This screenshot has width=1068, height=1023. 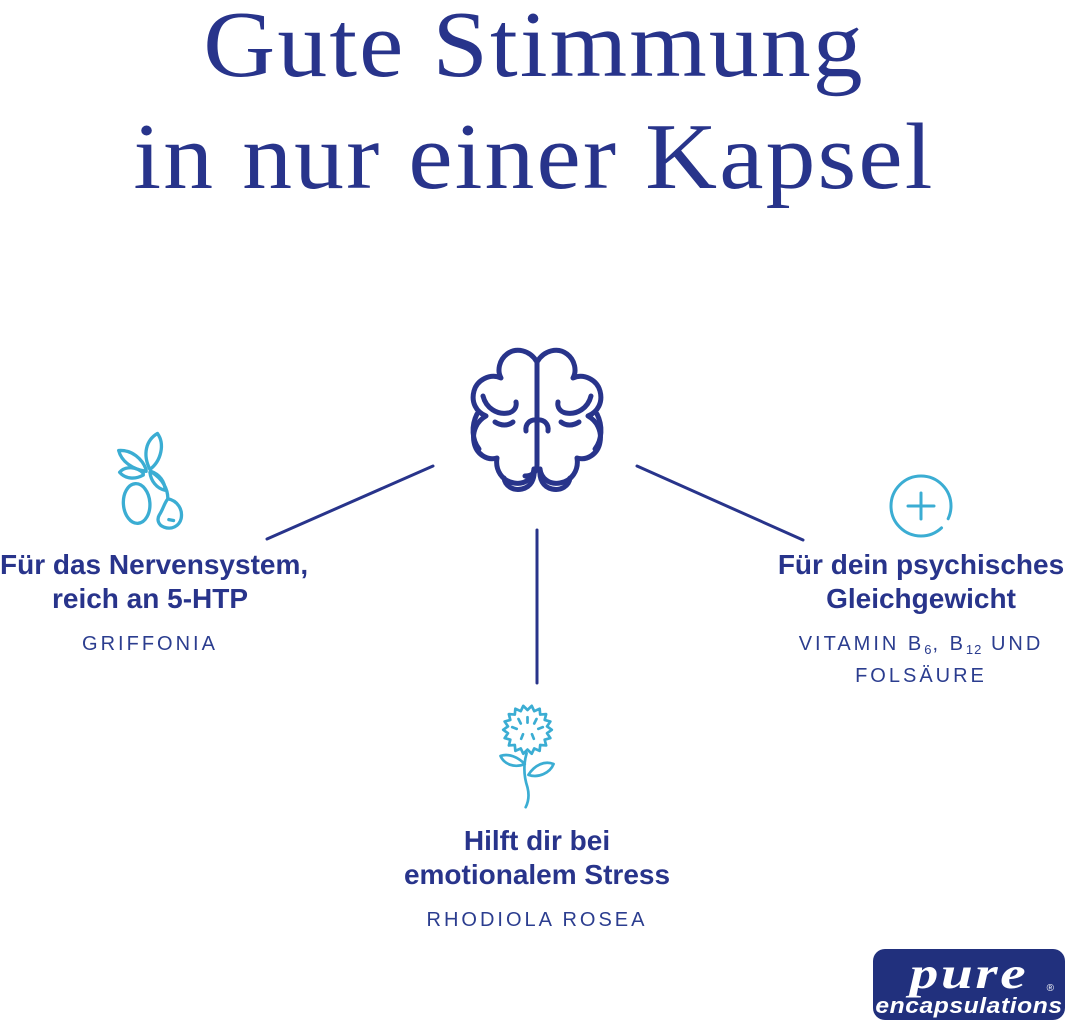 What do you see at coordinates (543, 426) in the screenshot?
I see `brain-icon` at bounding box center [543, 426].